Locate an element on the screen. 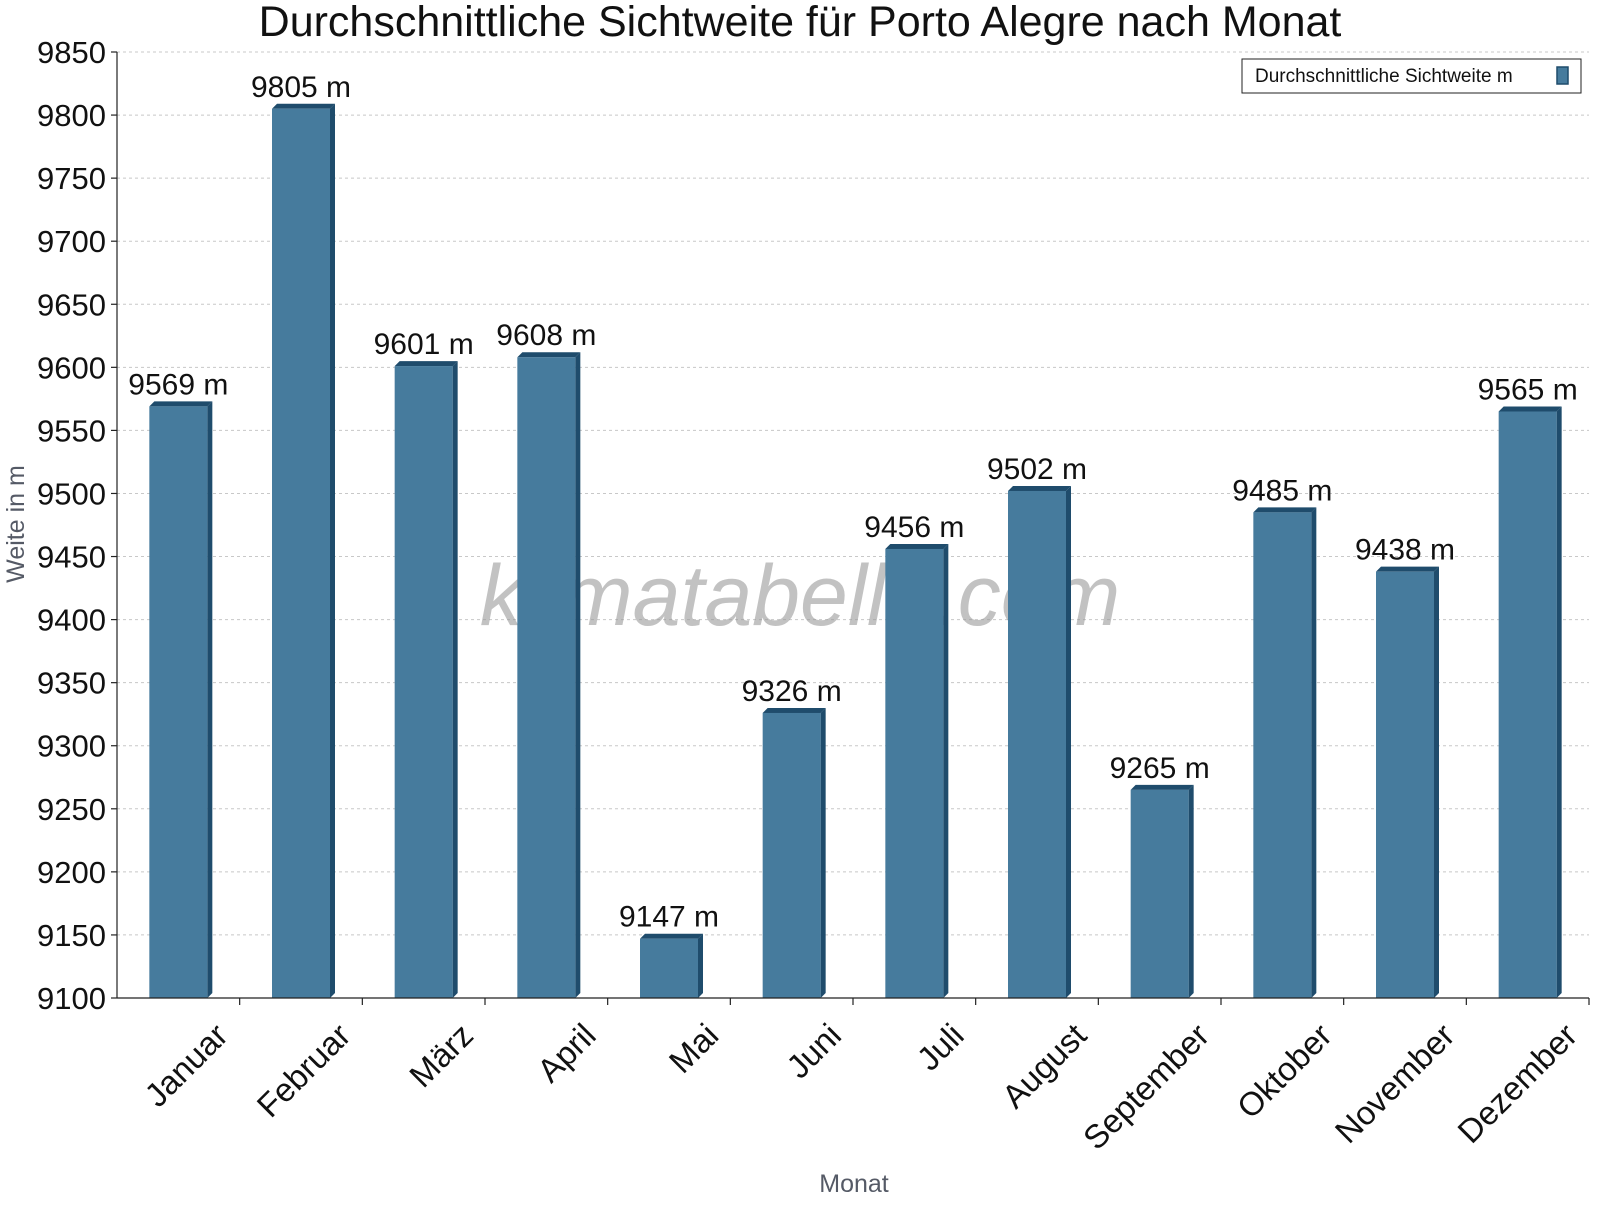 The height and width of the screenshot is (1205, 1600). x-tick-label: Januar is located at coordinates (186, 1065).